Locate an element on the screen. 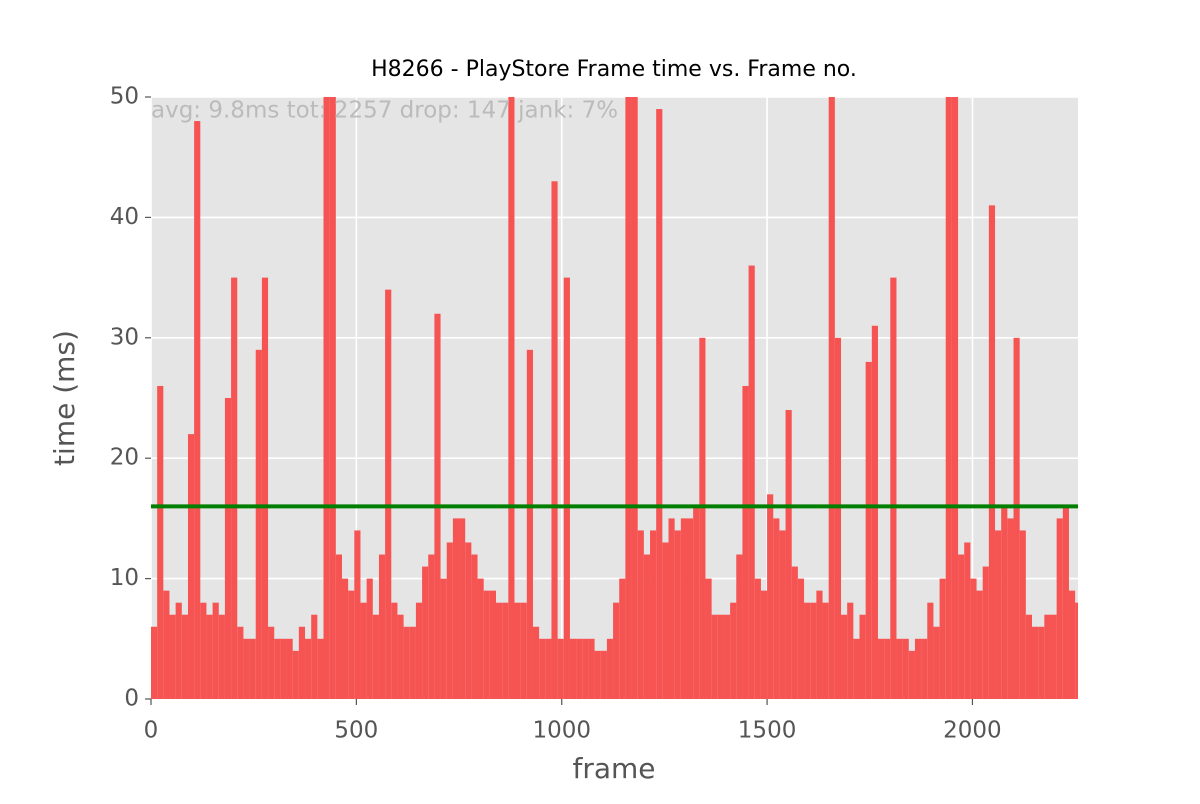 The height and width of the screenshot is (804, 1200). x-tick-label: 2000 is located at coordinates (972, 731).